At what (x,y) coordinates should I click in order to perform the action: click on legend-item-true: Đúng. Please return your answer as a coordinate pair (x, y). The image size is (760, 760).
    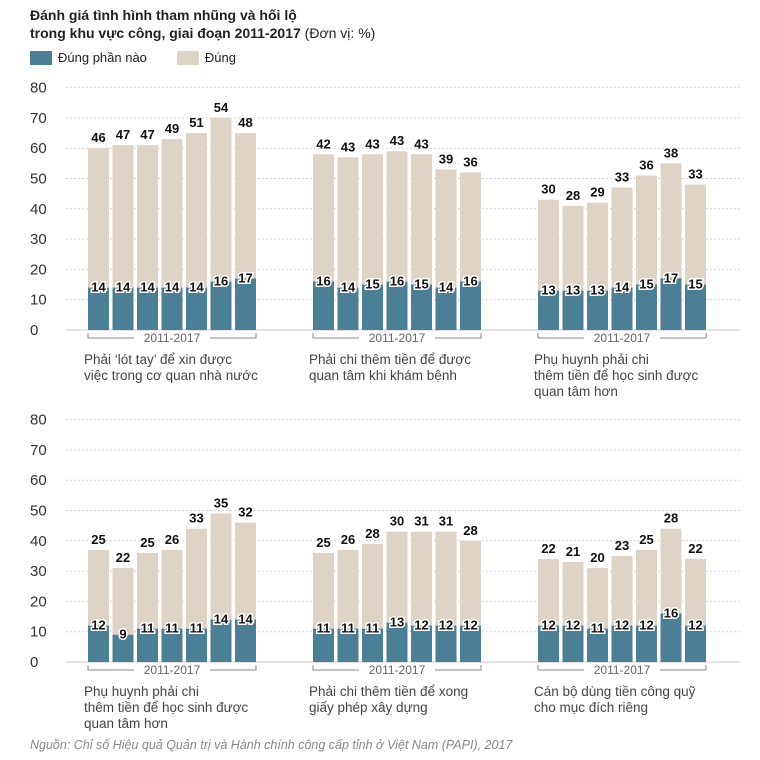
    Looking at the image, I should click on (206, 57).